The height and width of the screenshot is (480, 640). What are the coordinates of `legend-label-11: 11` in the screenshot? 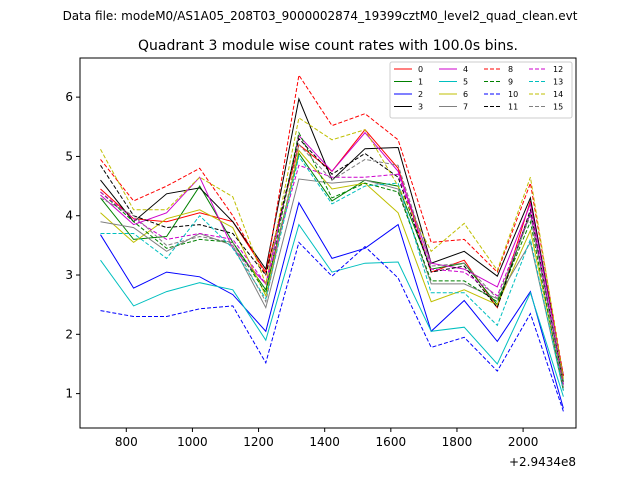 It's located at (513, 107).